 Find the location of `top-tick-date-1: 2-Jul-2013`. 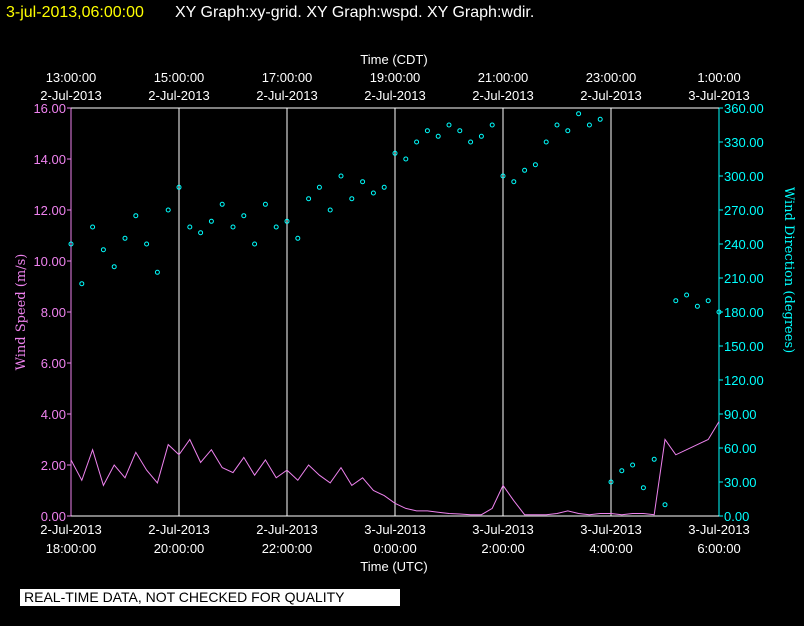

top-tick-date-1: 2-Jul-2013 is located at coordinates (178, 95).